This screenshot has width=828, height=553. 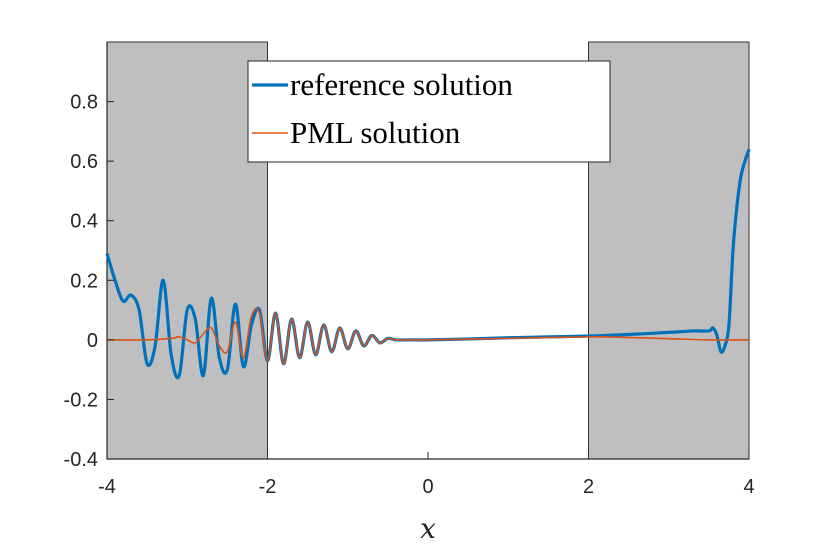 I want to click on y-tick-label: 0.6, so click(x=84, y=162).